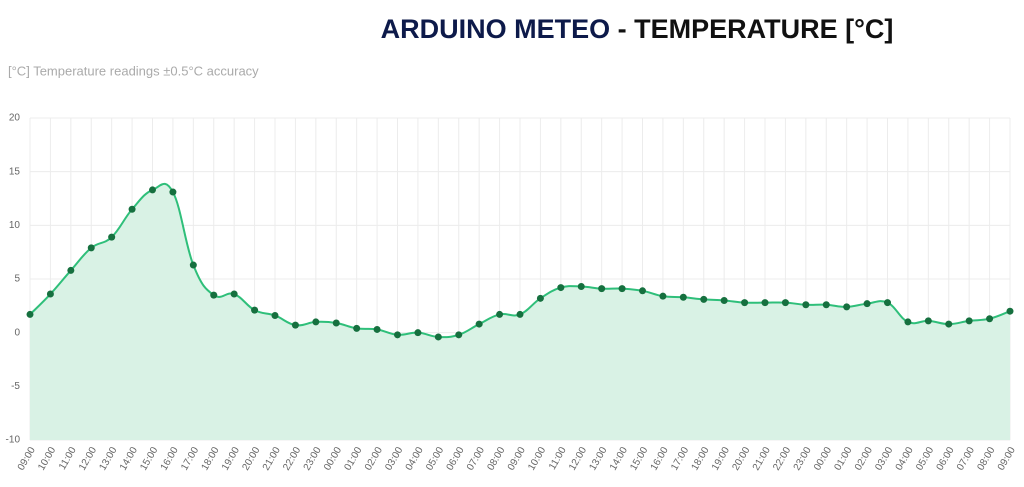 The height and width of the screenshot is (487, 1024). Describe the element at coordinates (496, 29) in the screenshot. I see `title-main: ARDUINO METEO` at that location.